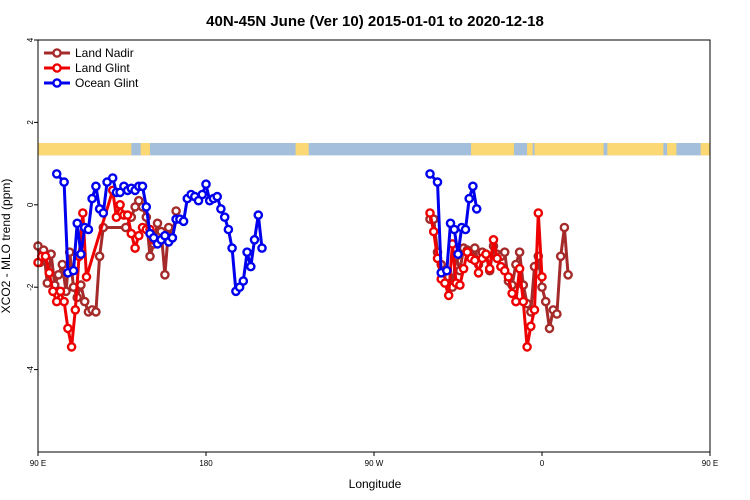 This screenshot has height=500, width=750. I want to click on series-ocean-glint, so click(266, 233).